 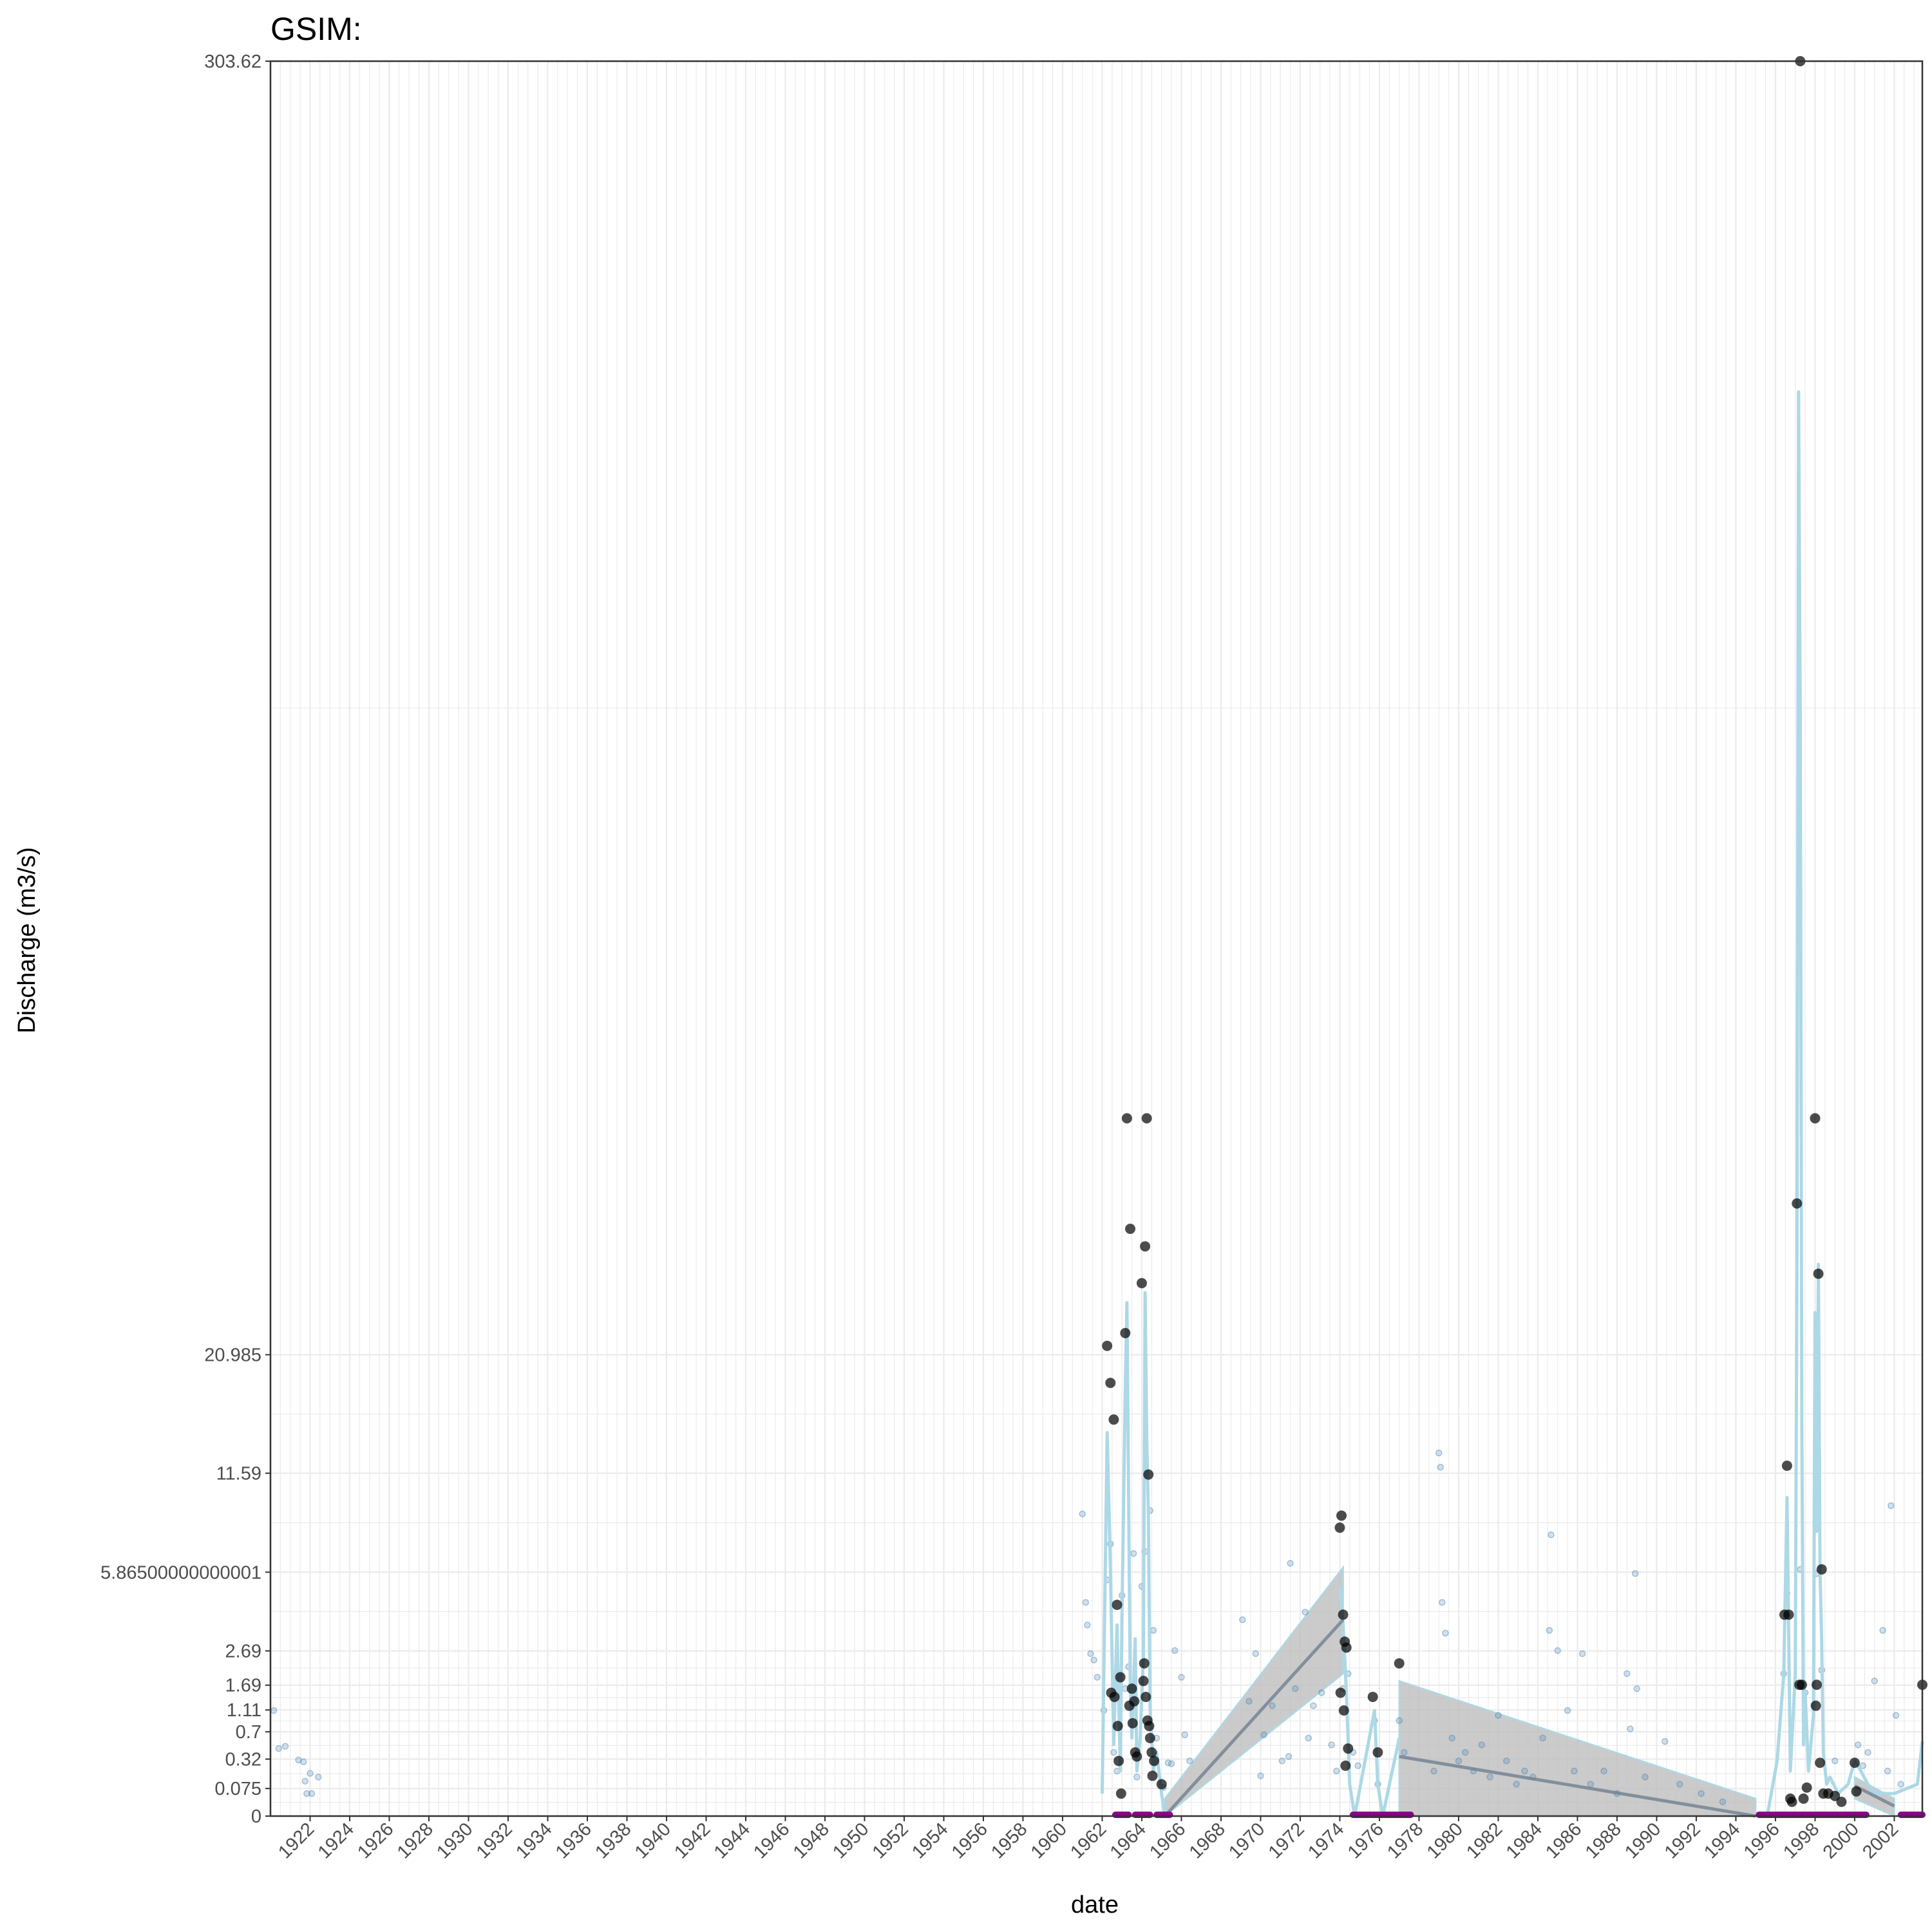 What do you see at coordinates (243, 1686) in the screenshot?
I see `y-tick-label: 1.69` at bounding box center [243, 1686].